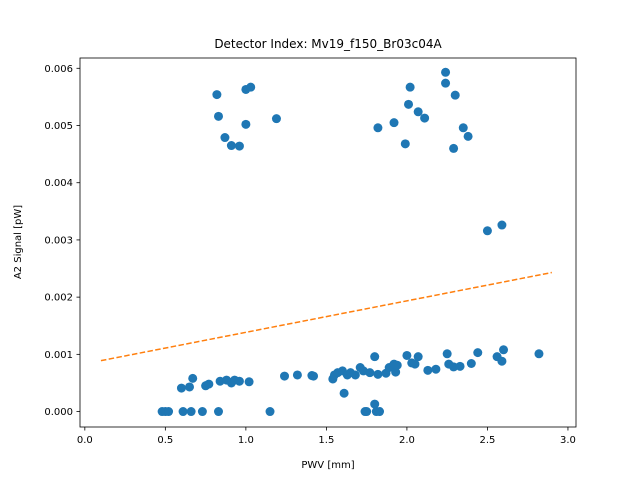 This screenshot has width=640, height=480. Describe the element at coordinates (327, 465) in the screenshot. I see `x-axis-title: PWV [mm]` at that location.